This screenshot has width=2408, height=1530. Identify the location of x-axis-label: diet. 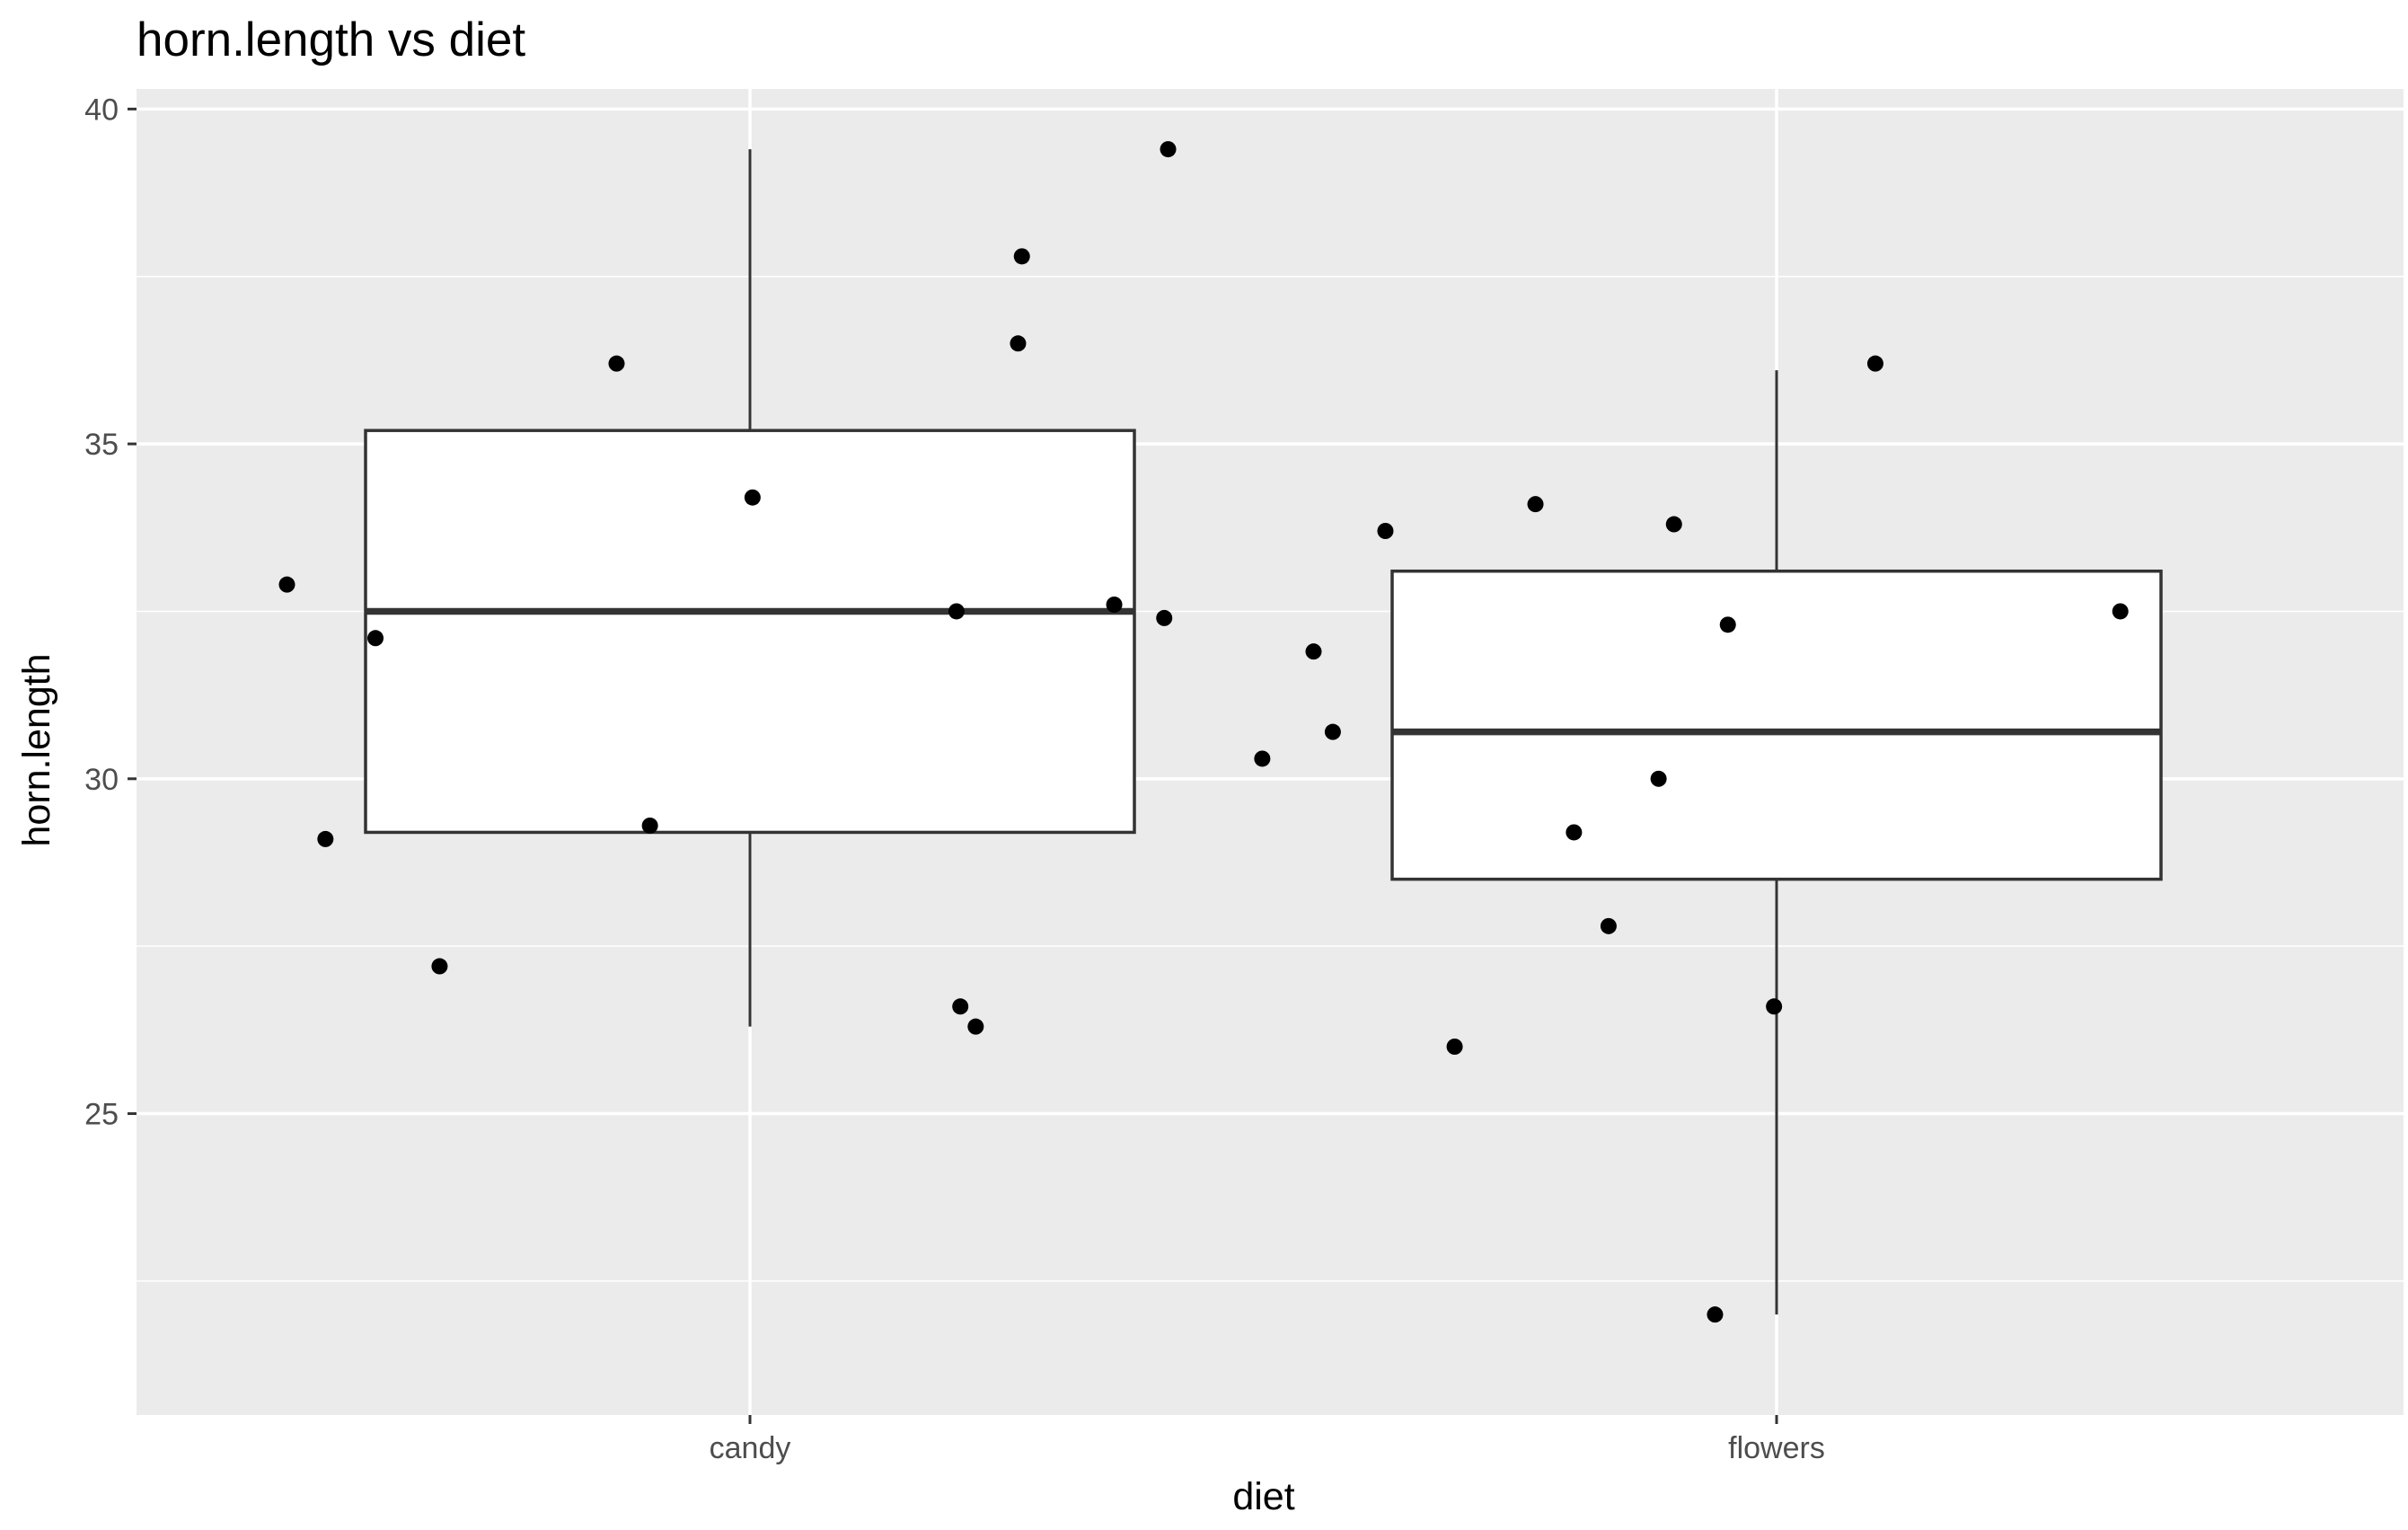
(1263, 1496).